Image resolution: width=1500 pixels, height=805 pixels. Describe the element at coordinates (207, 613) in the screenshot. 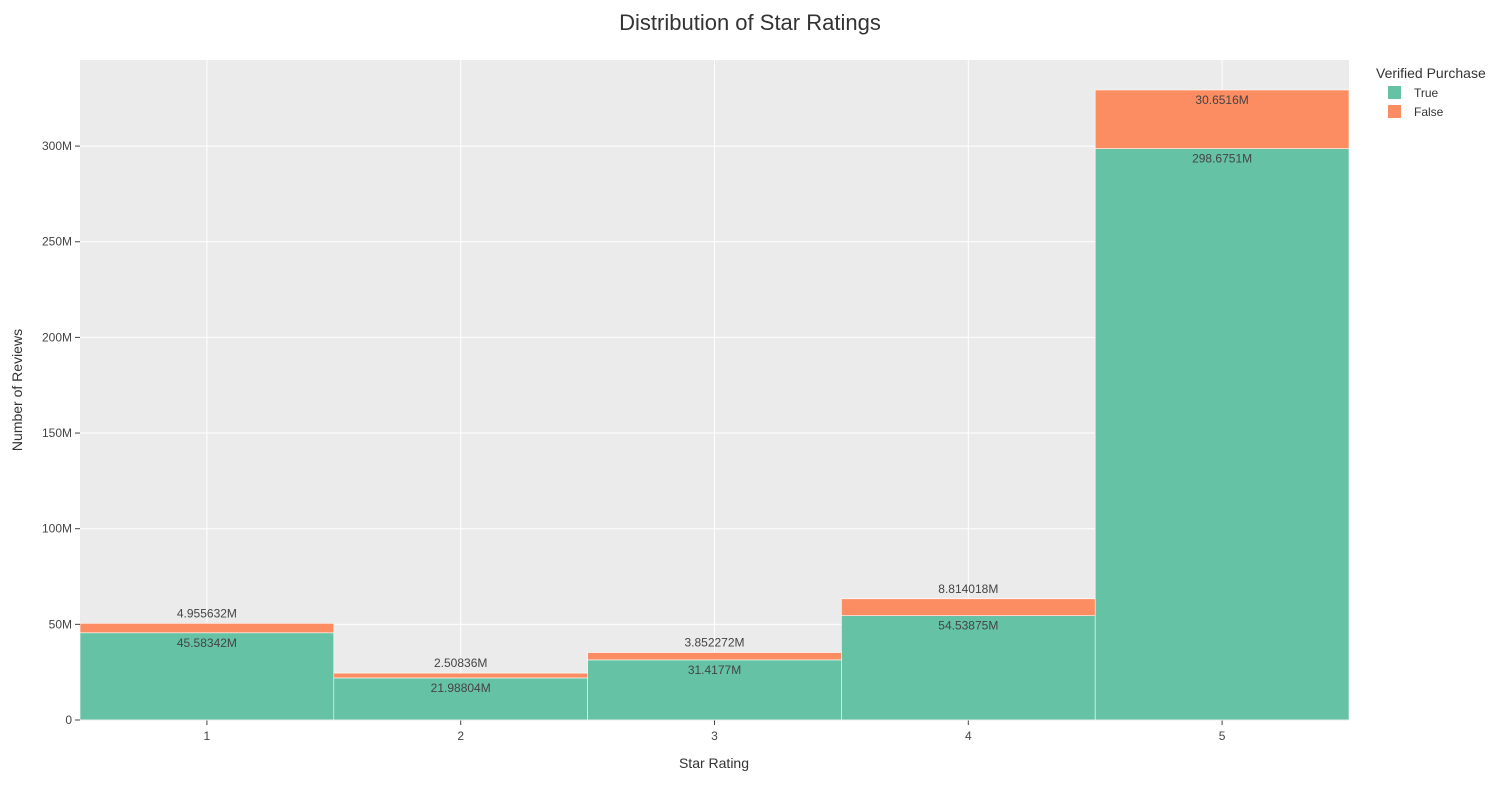

I see `data-label-false-1: 4.955632M` at that location.